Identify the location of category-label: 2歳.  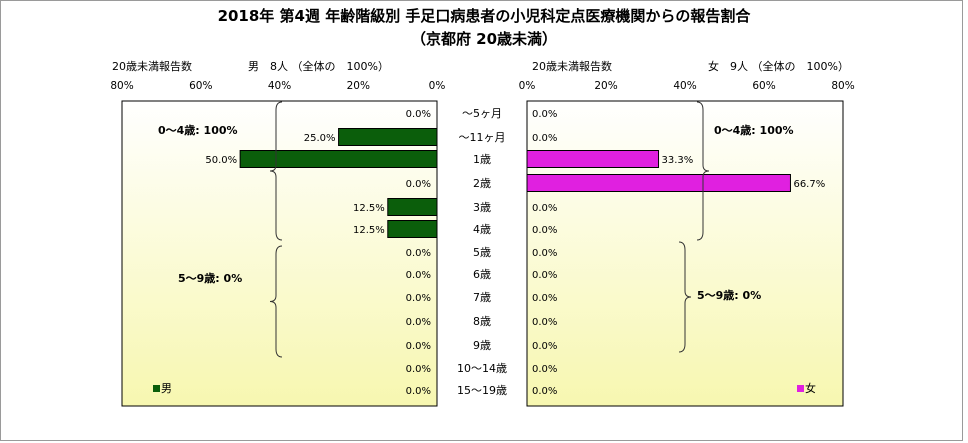
(482, 183).